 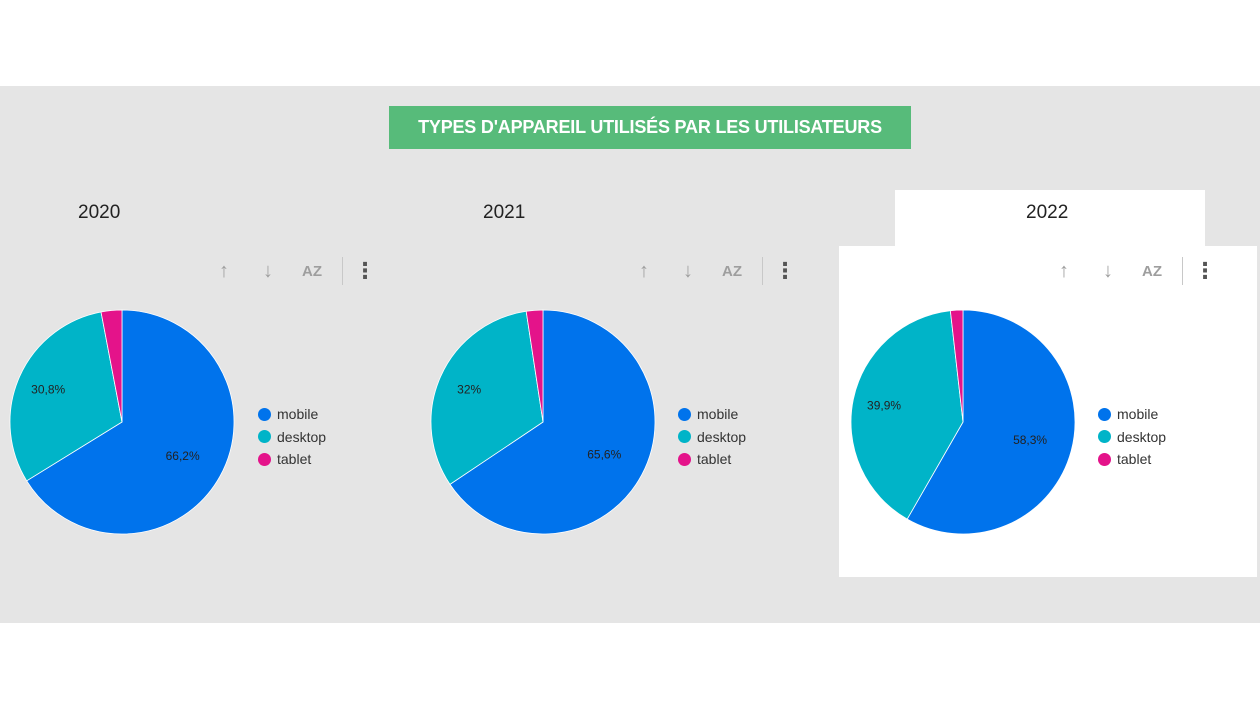 I want to click on pie-chart: 65,6% 32%, so click(x=545, y=425).